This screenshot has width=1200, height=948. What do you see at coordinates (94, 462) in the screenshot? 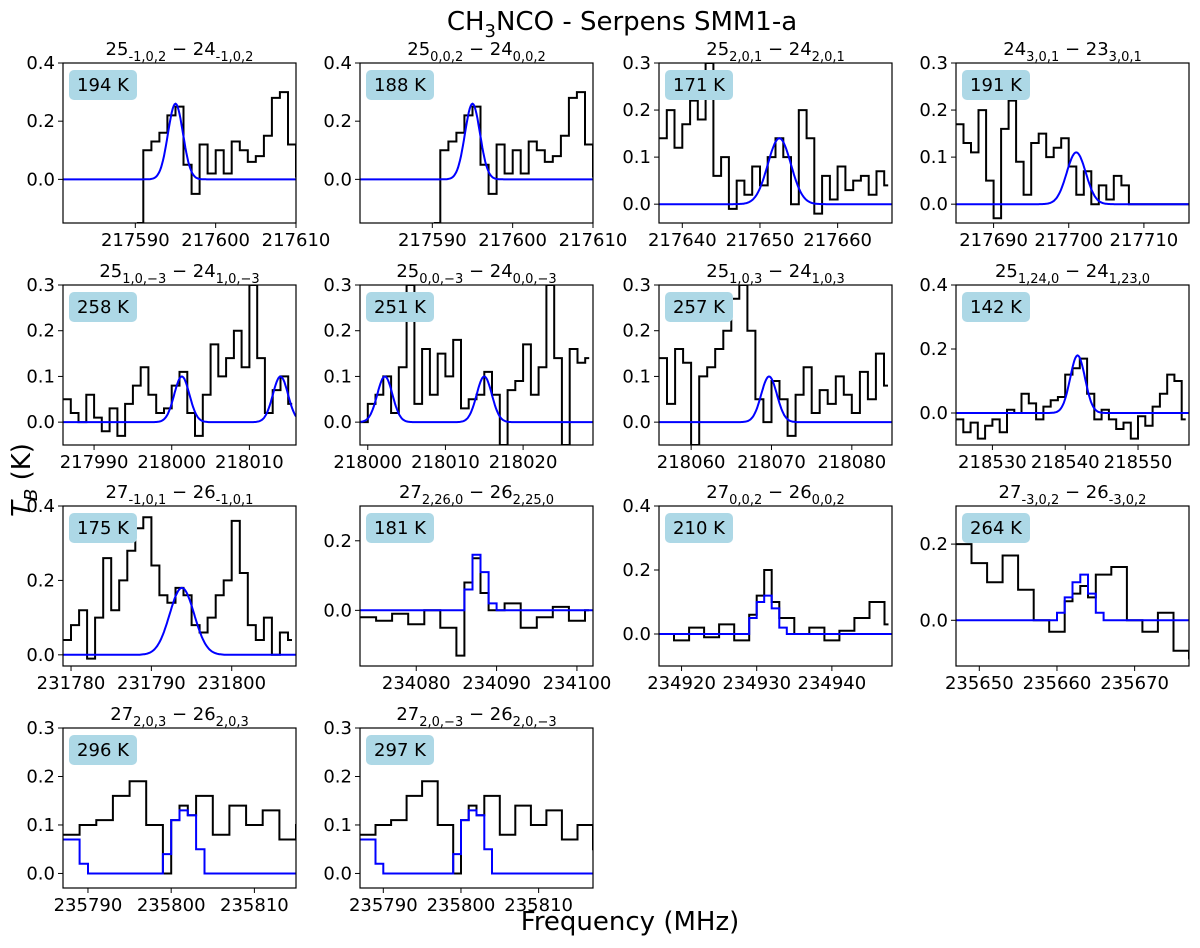
I see `x-tick-label: 217990` at bounding box center [94, 462].